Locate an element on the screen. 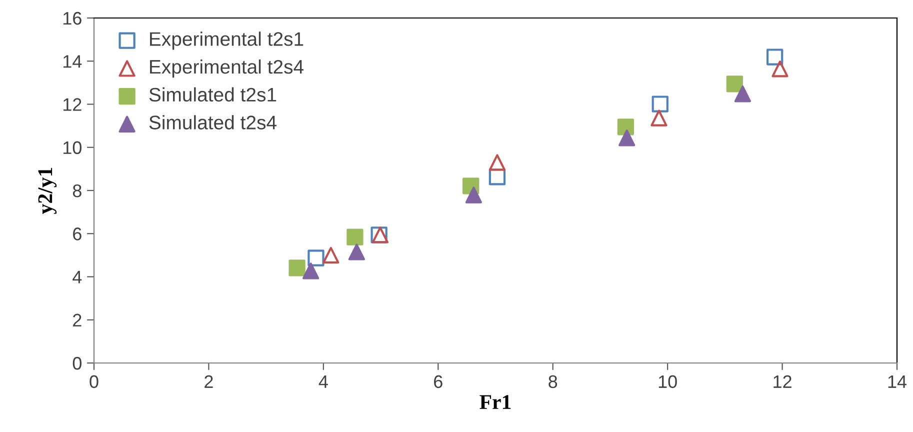 The height and width of the screenshot is (432, 913). x-tick-label: 4 is located at coordinates (323, 381).